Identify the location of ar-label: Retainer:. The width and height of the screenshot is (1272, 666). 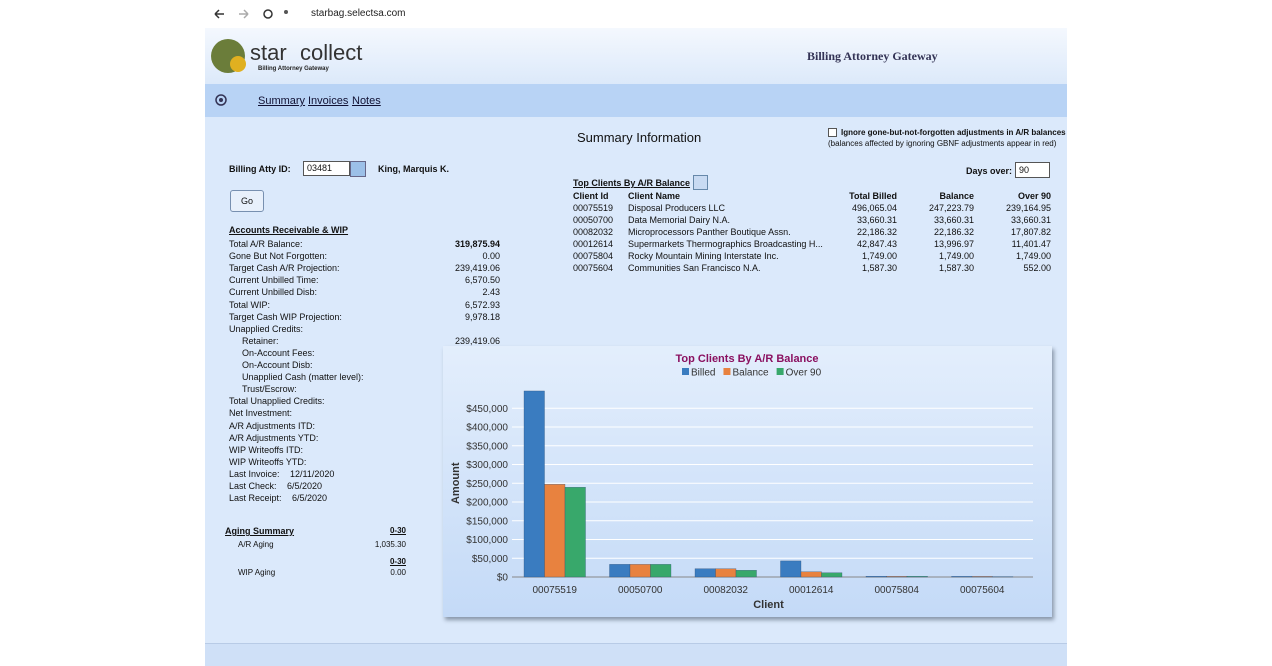
(260, 341).